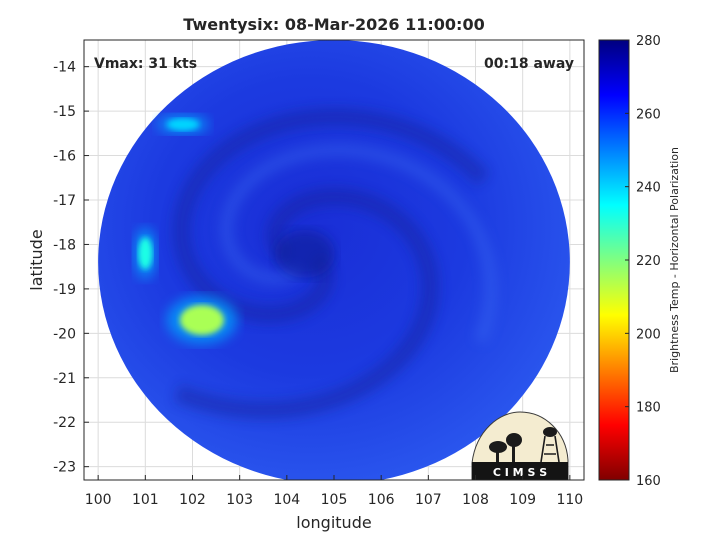 This screenshot has height=540, width=720. Describe the element at coordinates (64, 201) in the screenshot. I see `y-tick-label: -17` at that location.